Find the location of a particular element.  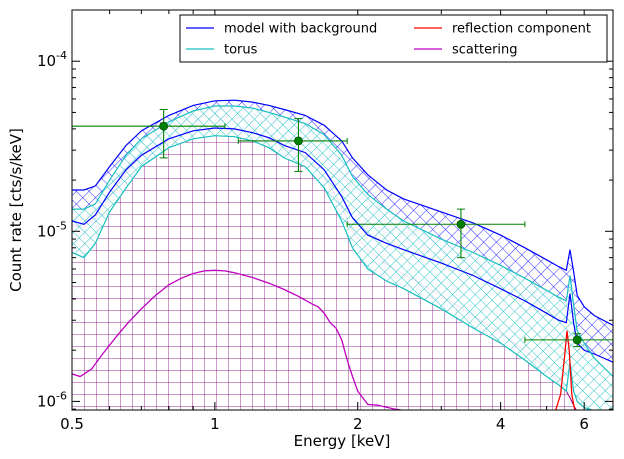

x-tick-label: 1 is located at coordinates (215, 424).